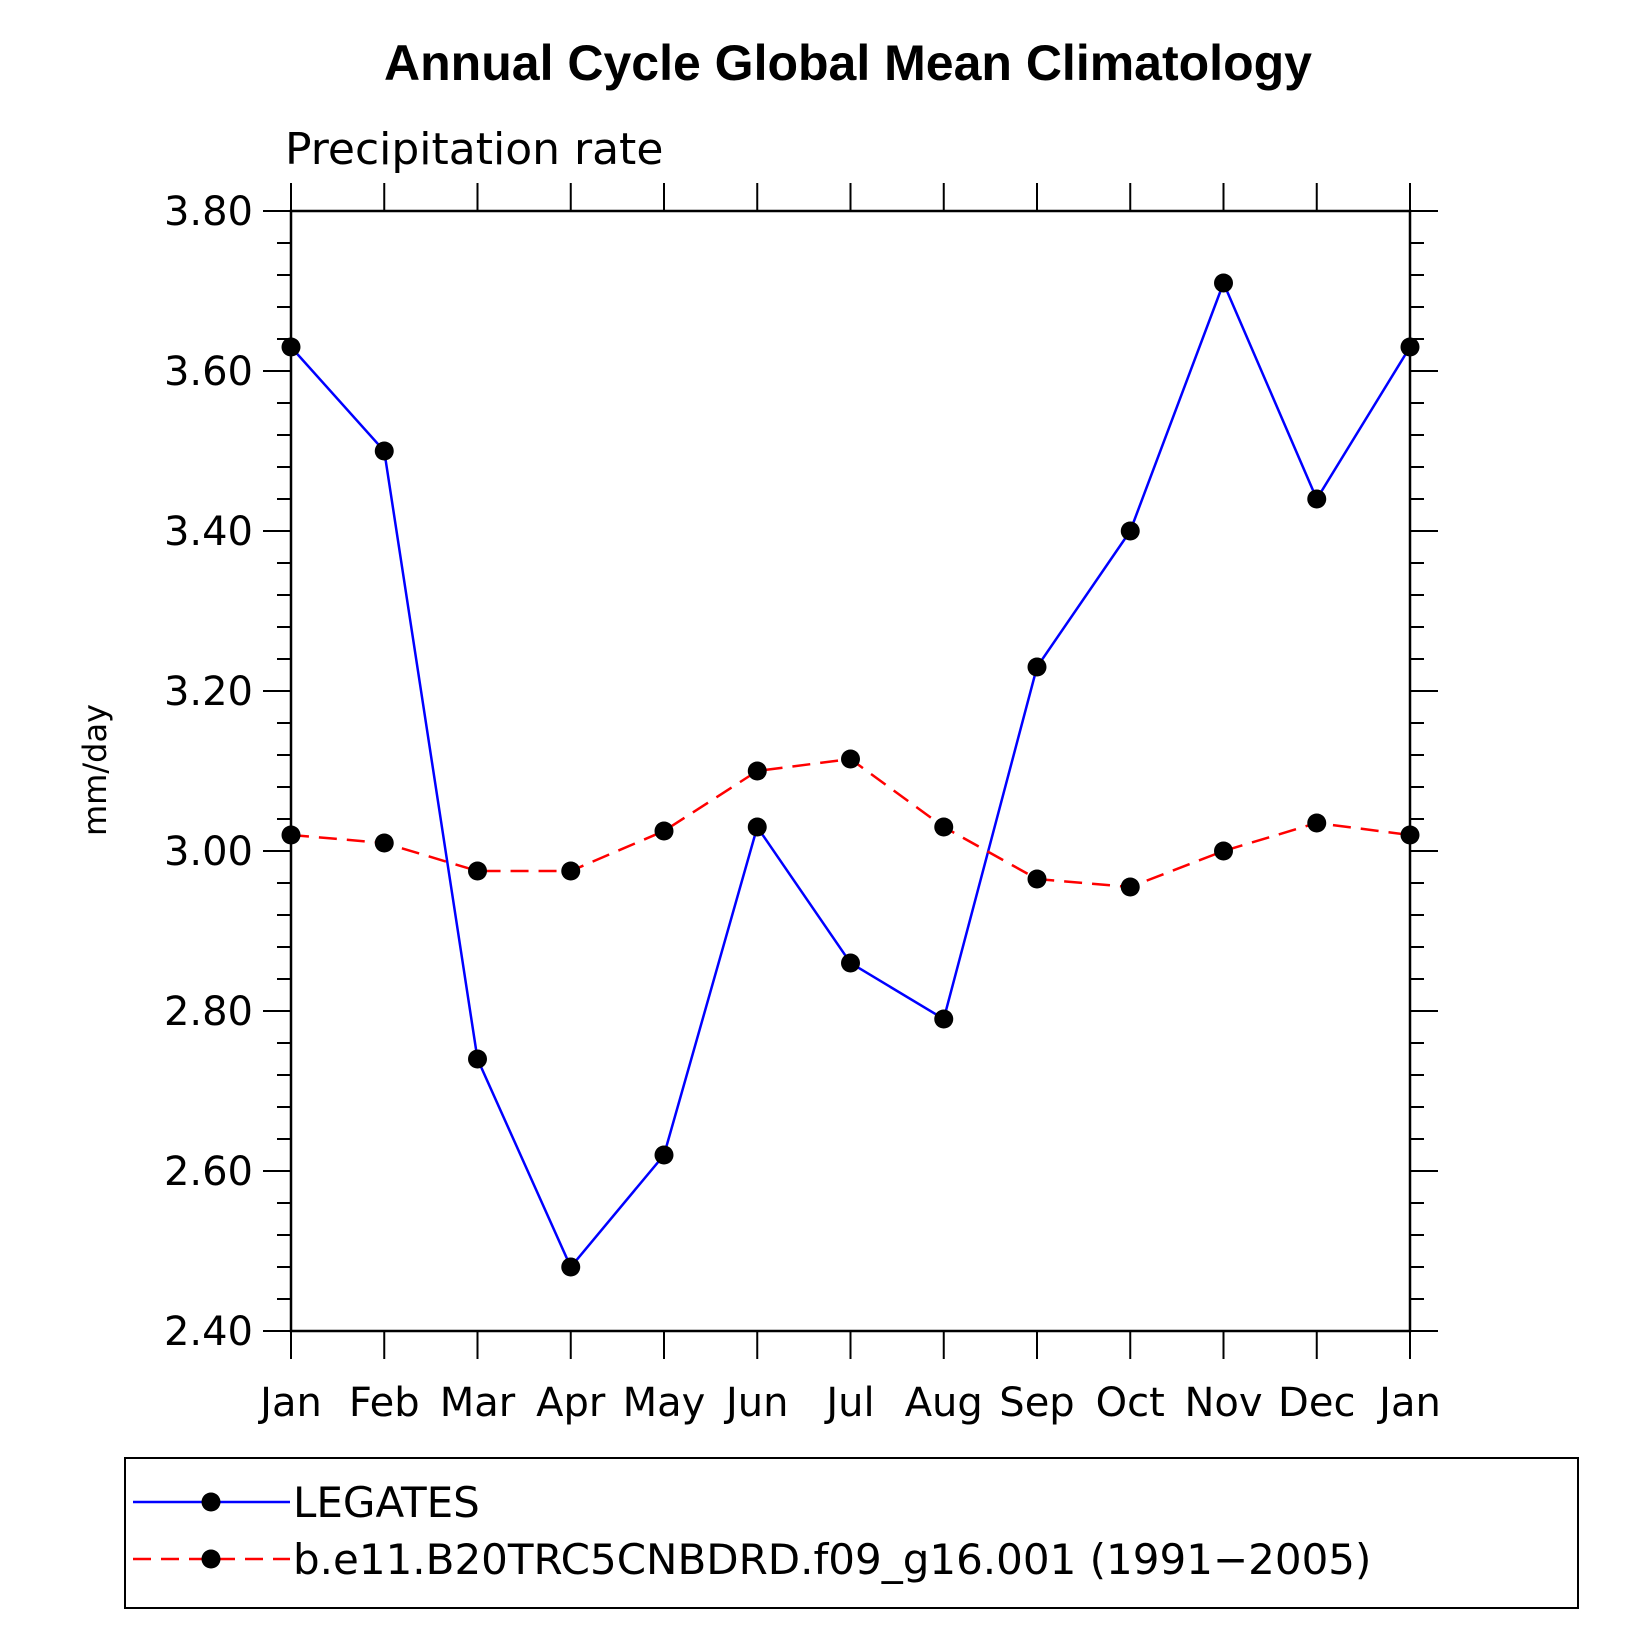 Image resolution: width=1635 pixels, height=1635 pixels. Describe the element at coordinates (208, 1332) in the screenshot. I see `y-tick-label: 2.40` at that location.